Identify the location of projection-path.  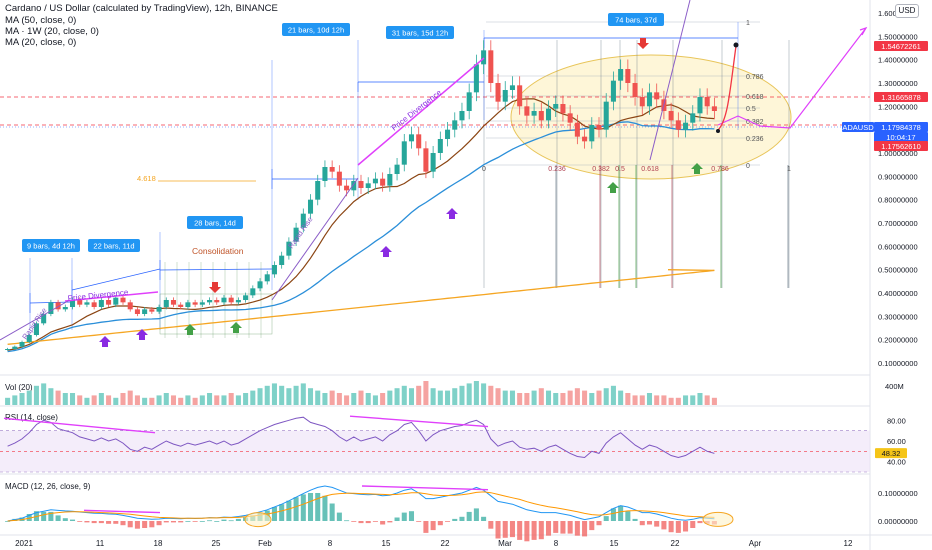
(792, 78).